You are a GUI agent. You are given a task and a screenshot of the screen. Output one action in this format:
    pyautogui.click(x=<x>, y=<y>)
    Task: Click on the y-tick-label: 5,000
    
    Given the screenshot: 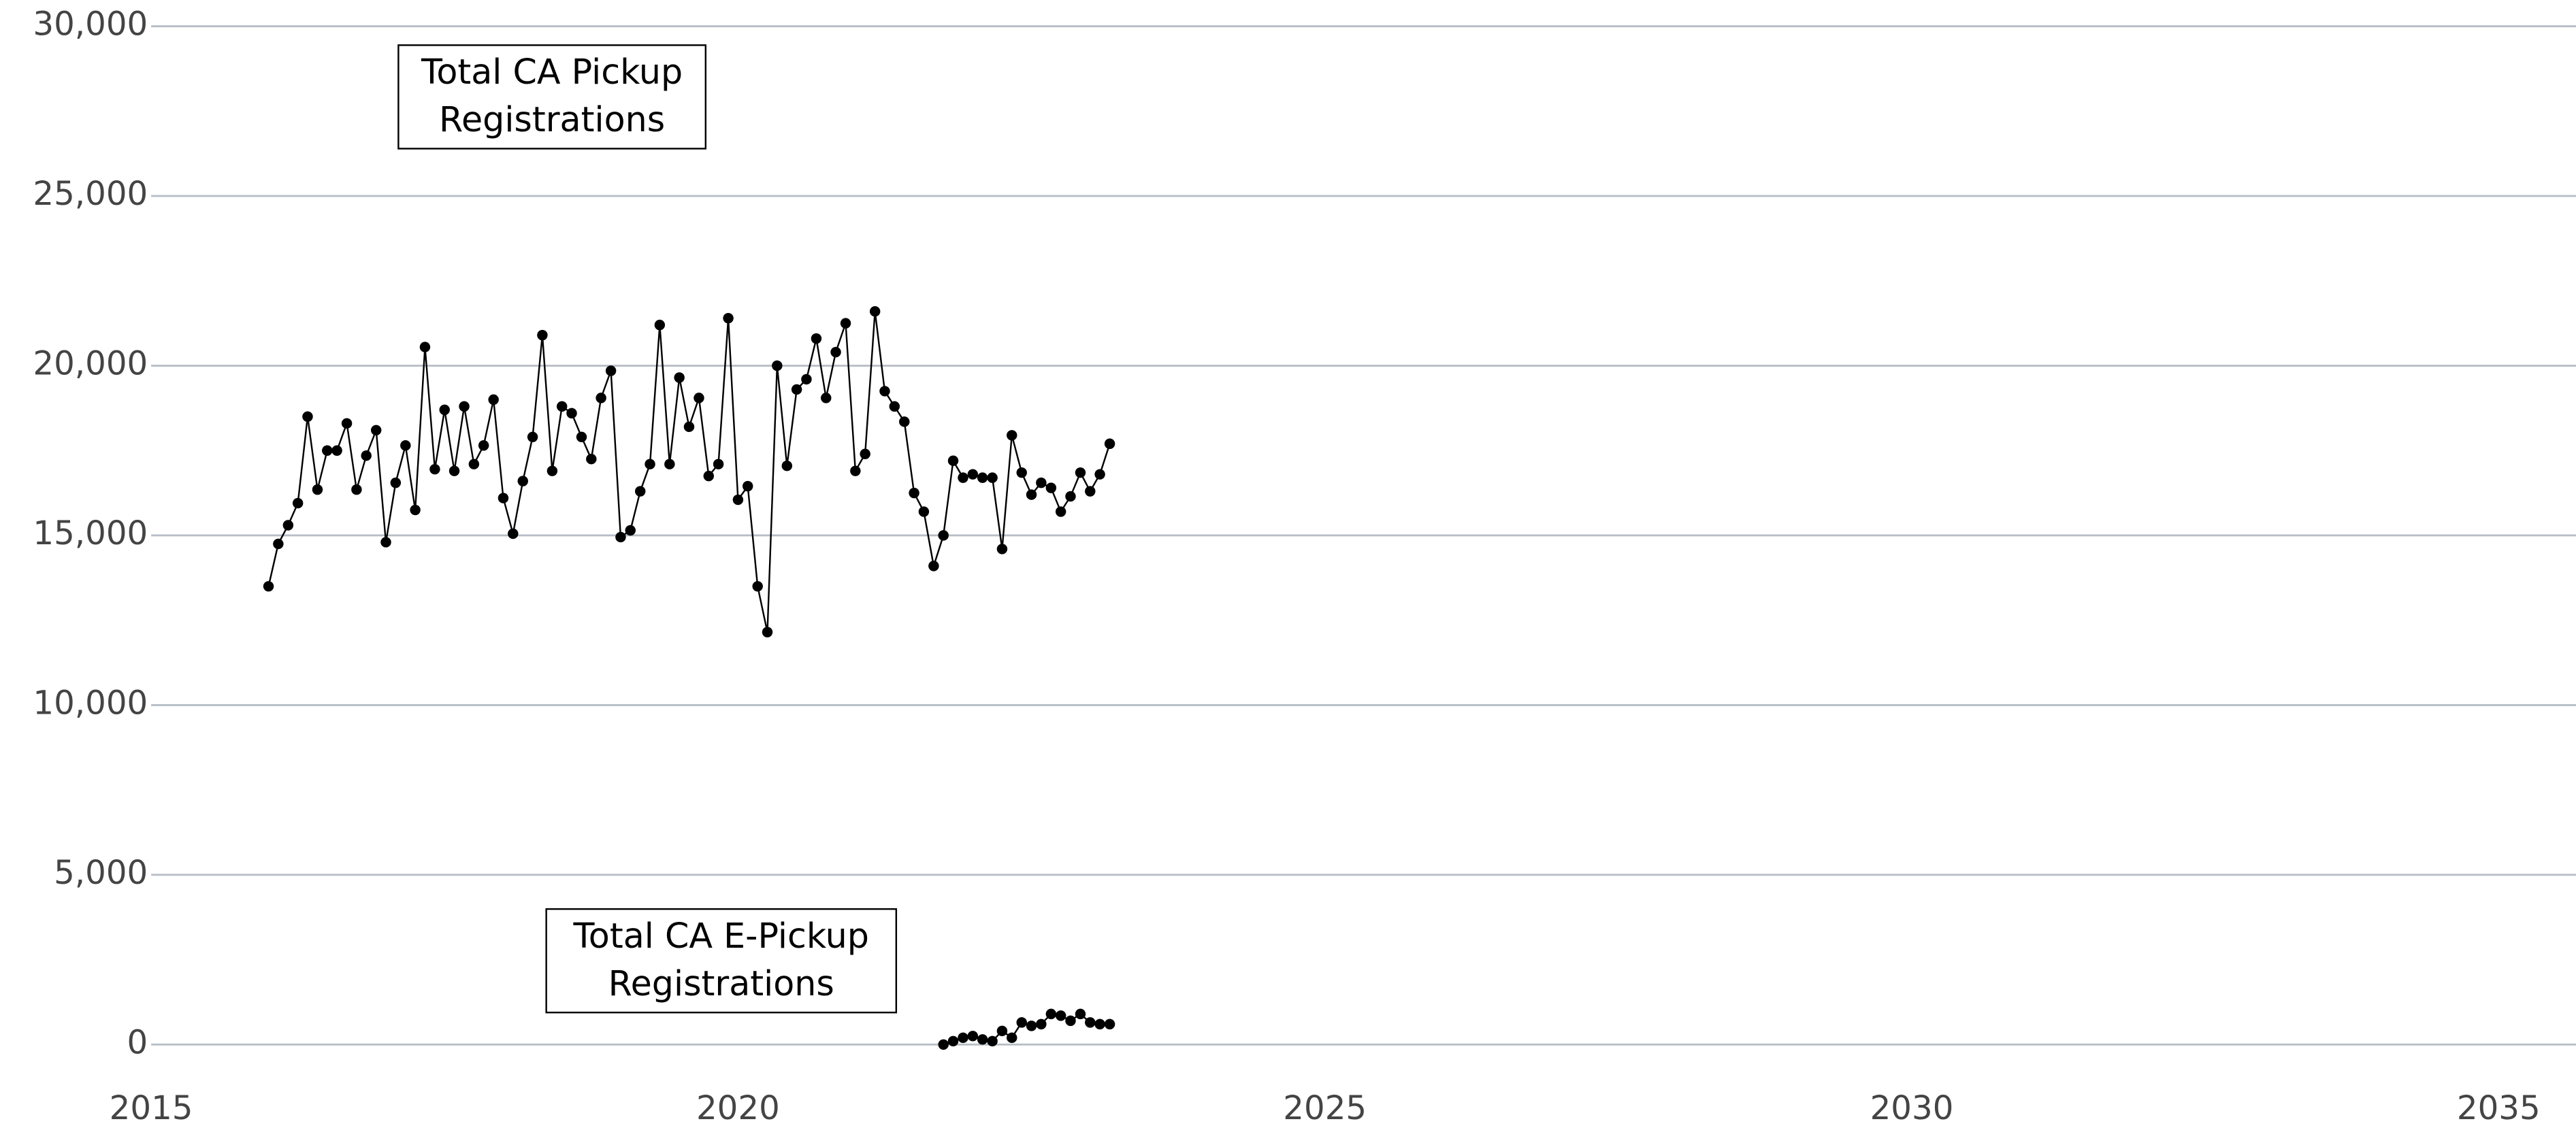 What is the action you would take?
    pyautogui.click(x=101, y=873)
    